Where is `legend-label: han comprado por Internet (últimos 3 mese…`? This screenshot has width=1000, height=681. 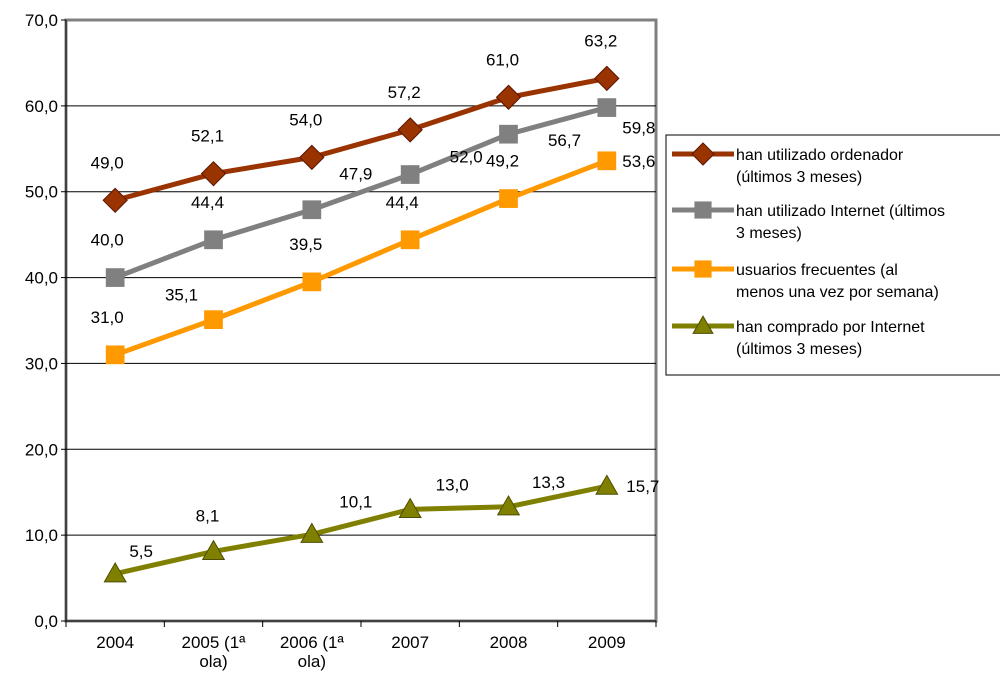 legend-label: han comprado por Internet (últimos 3 mese… is located at coordinates (830, 338).